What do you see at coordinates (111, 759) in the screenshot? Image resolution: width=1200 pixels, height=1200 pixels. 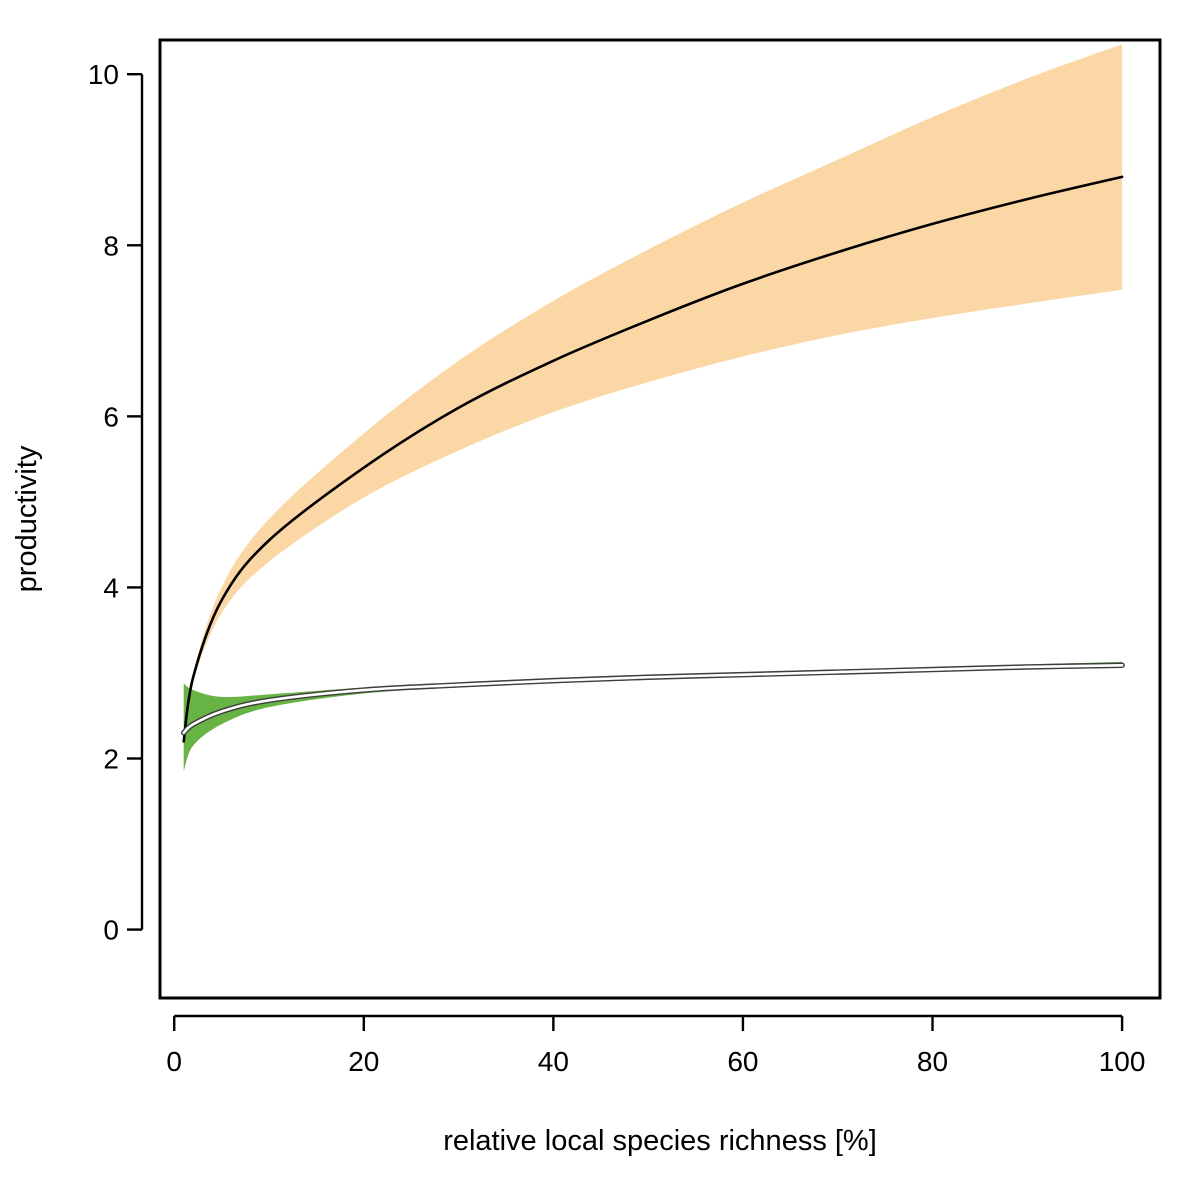 I see `y-tick-label: 2` at bounding box center [111, 759].